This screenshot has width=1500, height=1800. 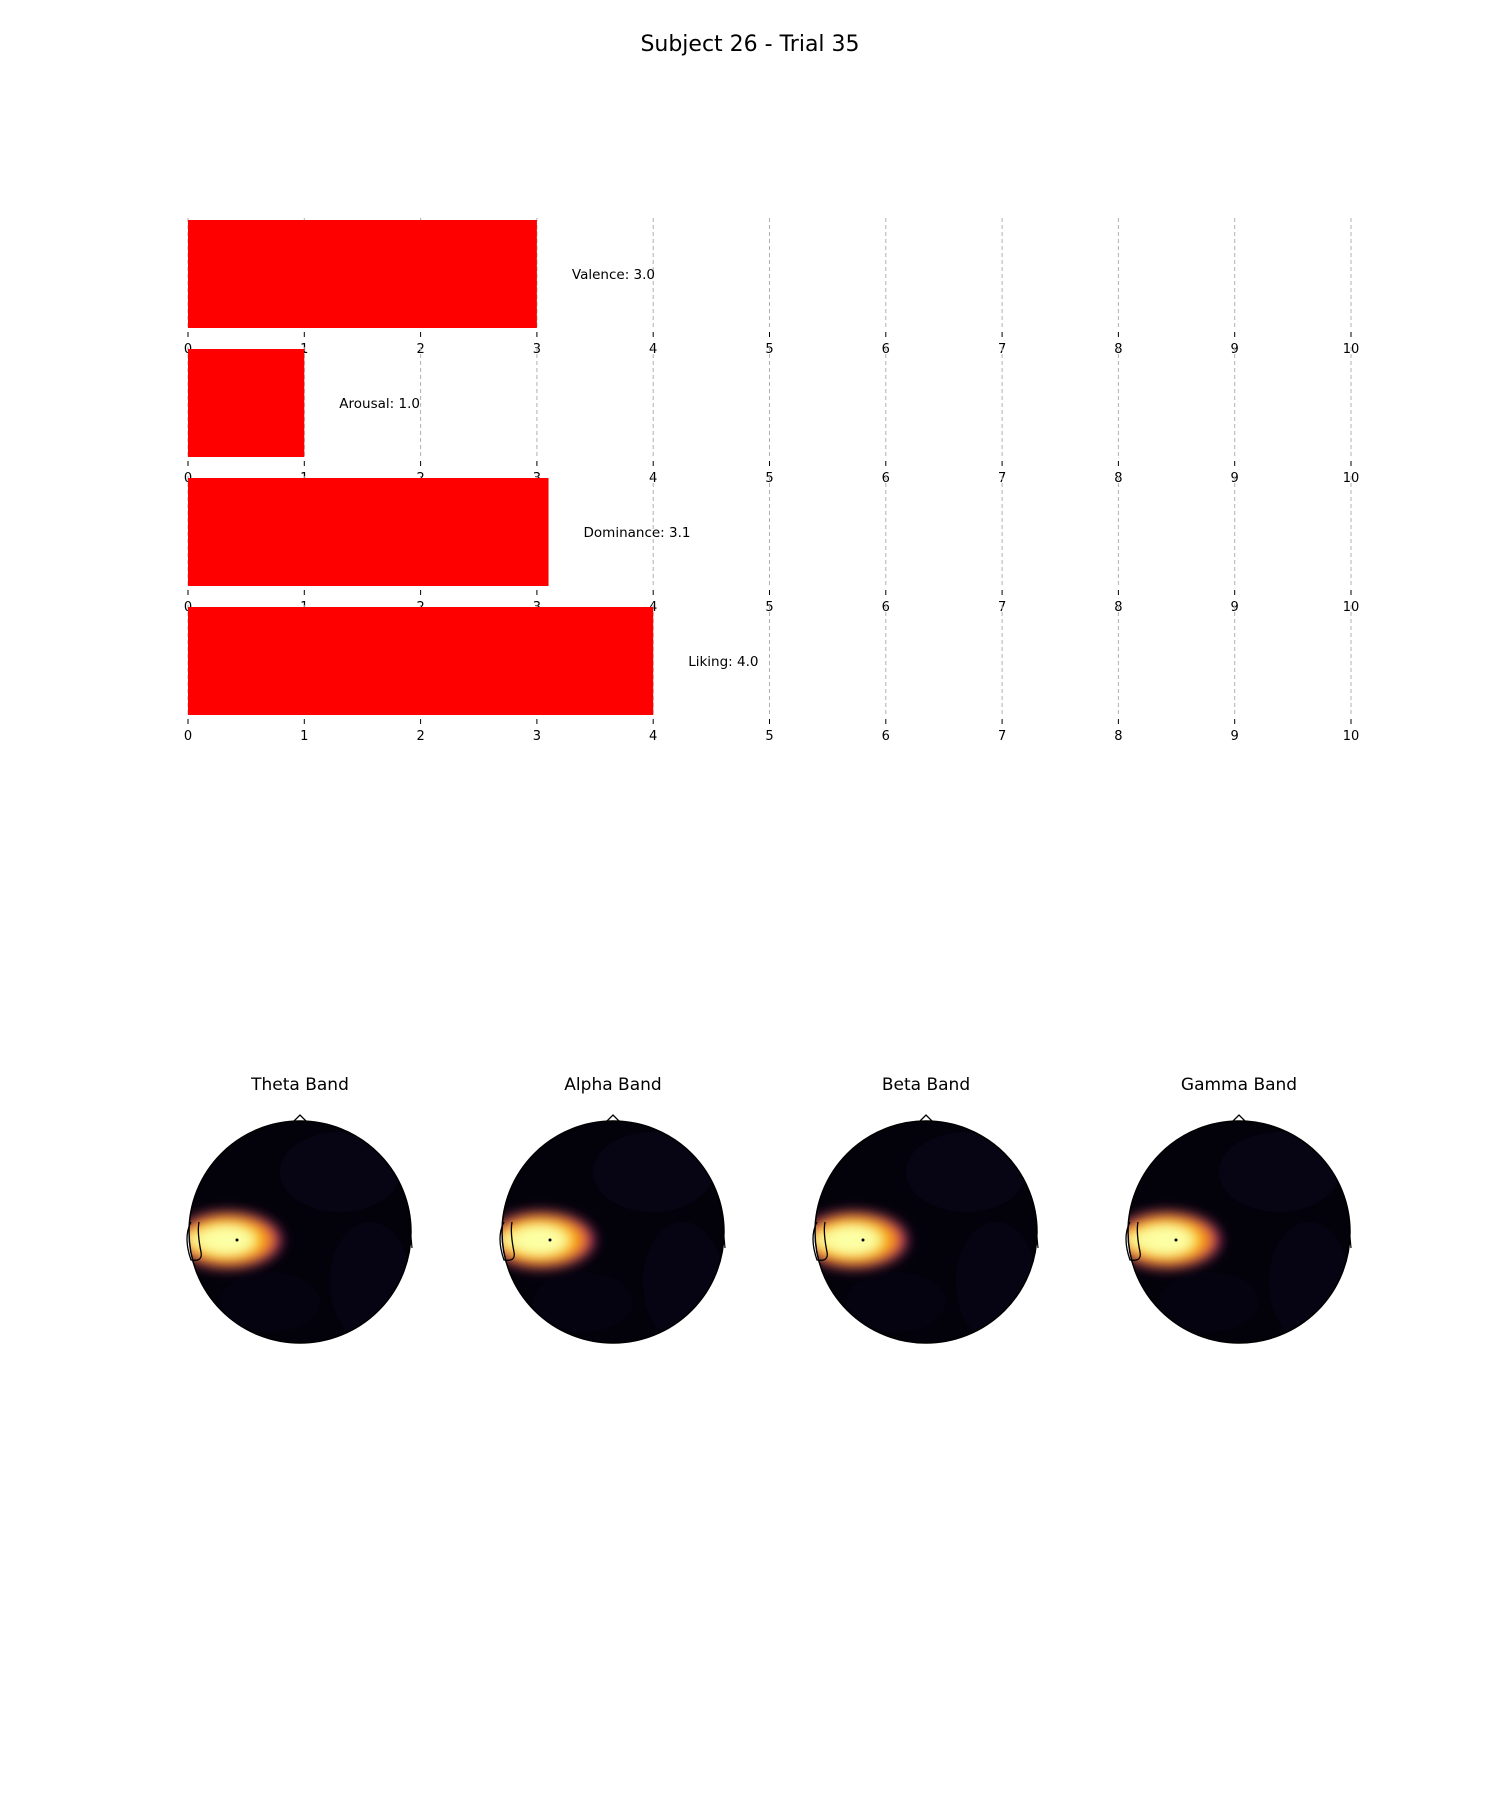 What do you see at coordinates (1118, 736) in the screenshot?
I see `x-tick-label: 8` at bounding box center [1118, 736].